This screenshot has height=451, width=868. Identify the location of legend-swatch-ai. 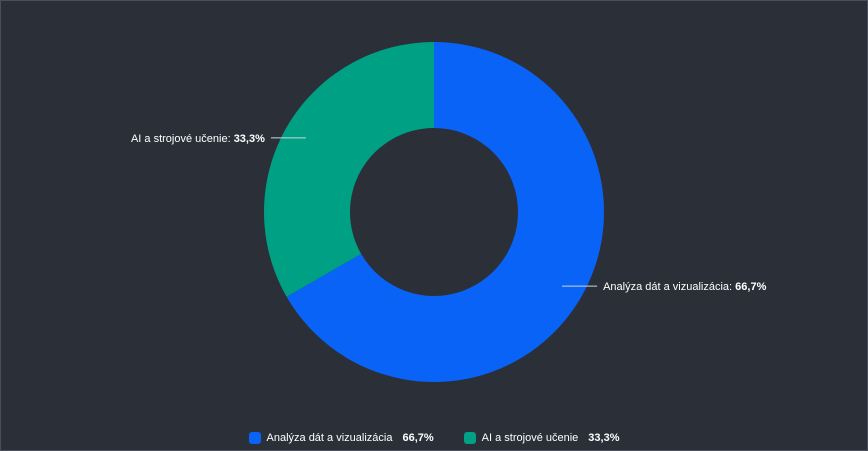
(469, 438).